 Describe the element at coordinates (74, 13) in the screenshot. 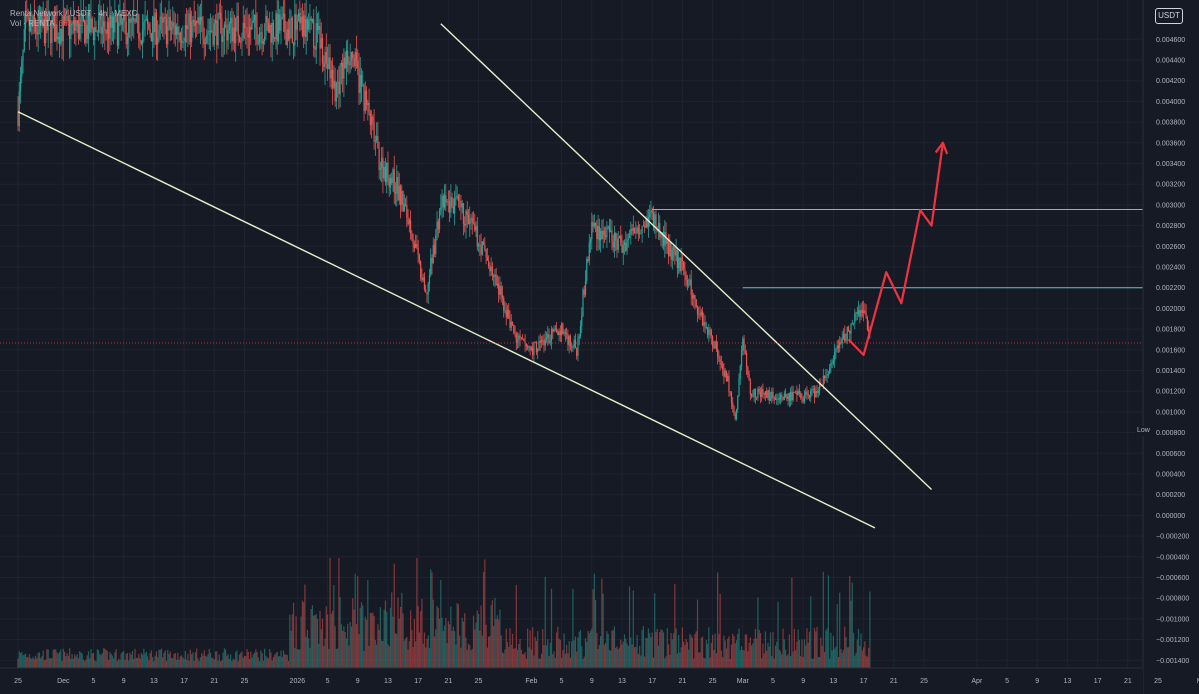

I see `symbol-legend: Renta Network / USDT · 4h · MEXC` at that location.